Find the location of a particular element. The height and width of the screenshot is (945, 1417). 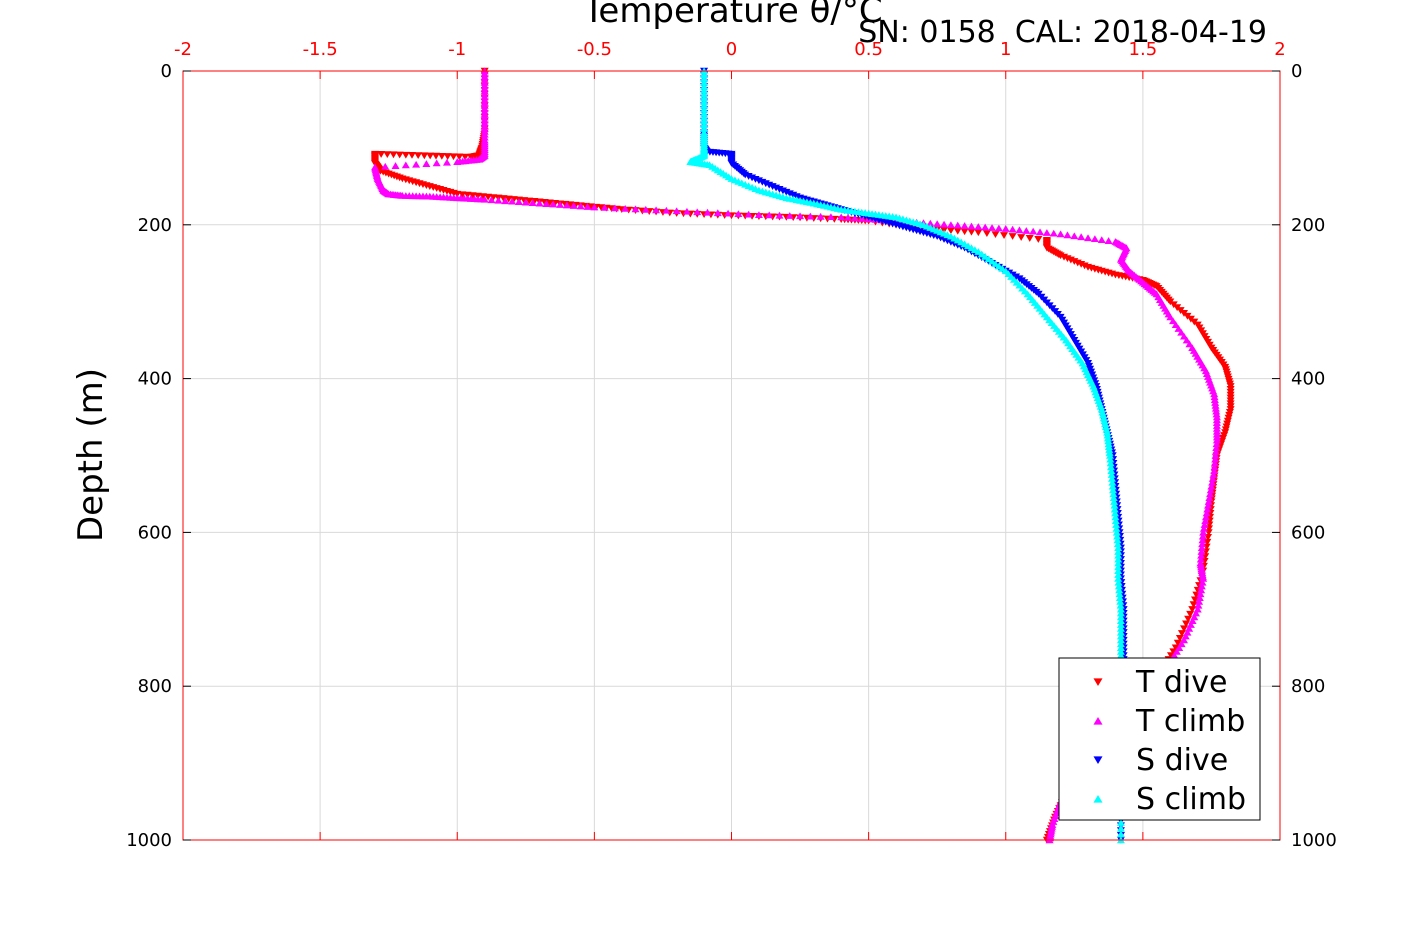

instrument-caption: SN: 0158 CAL: 2018-04-19 is located at coordinates (1062, 32).